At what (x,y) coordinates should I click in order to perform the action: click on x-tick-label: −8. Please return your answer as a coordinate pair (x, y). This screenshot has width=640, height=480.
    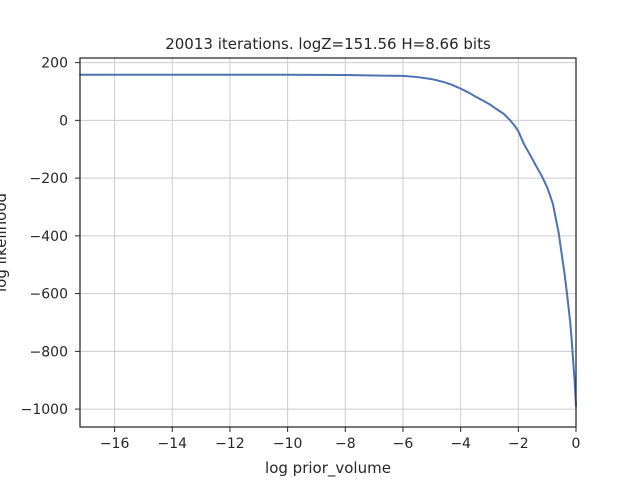
    Looking at the image, I should click on (345, 444).